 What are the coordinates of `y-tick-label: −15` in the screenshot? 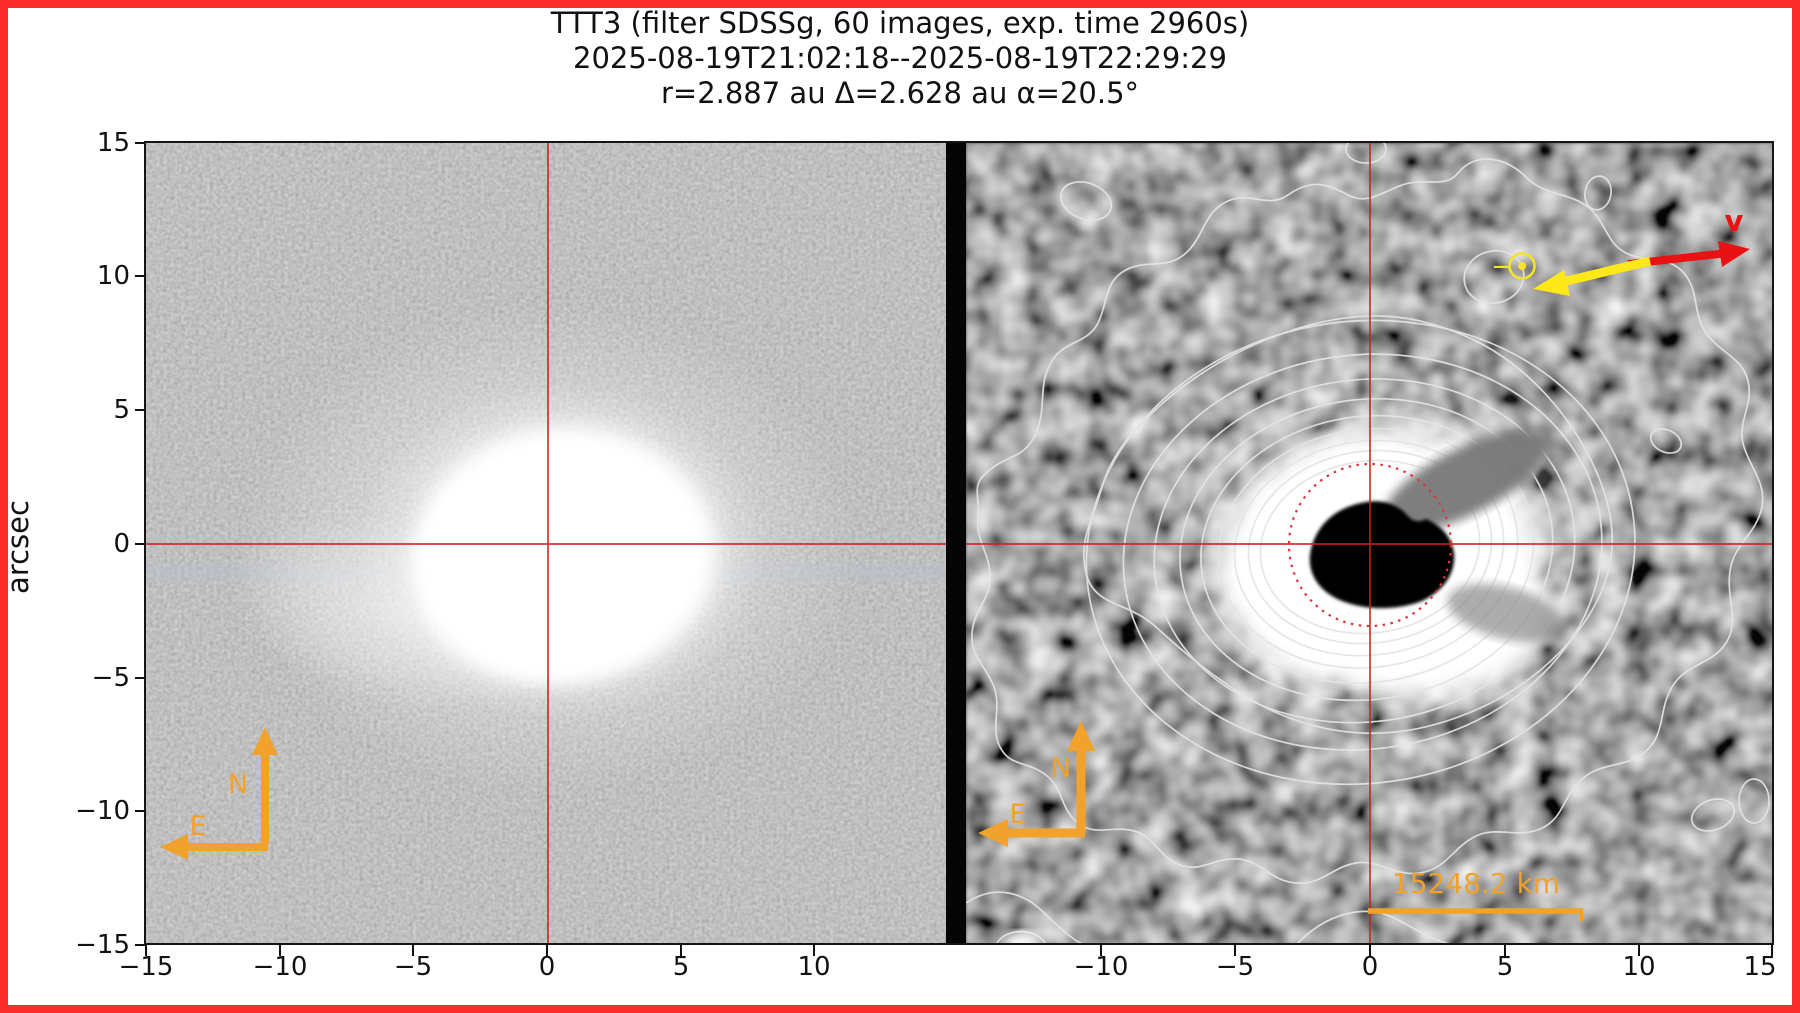 It's located at (102, 945).